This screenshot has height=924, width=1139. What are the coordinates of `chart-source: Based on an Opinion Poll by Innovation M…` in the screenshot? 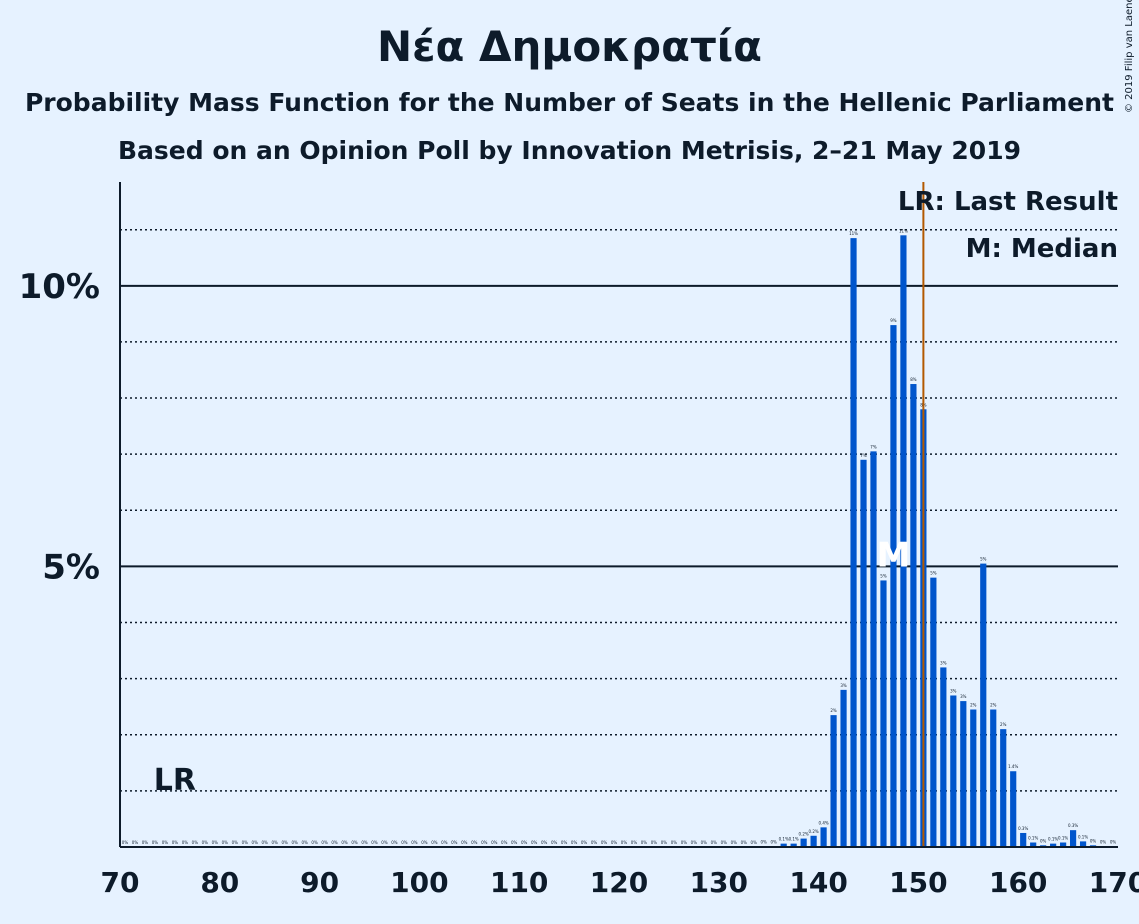 It's located at (569, 150).